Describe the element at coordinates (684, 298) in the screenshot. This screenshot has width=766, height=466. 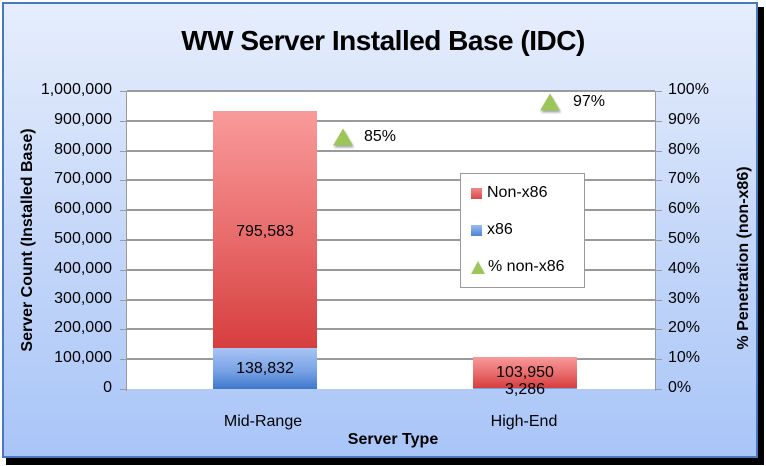
I see `y2-tick-label: 30%` at that location.